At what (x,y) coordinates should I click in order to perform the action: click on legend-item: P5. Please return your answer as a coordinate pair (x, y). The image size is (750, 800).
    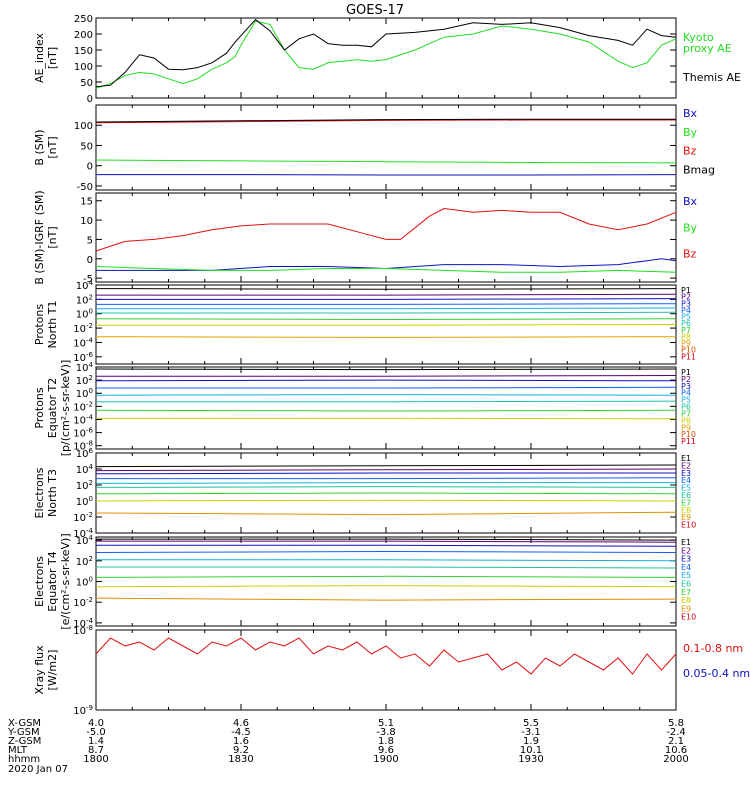
    Looking at the image, I should click on (686, 317).